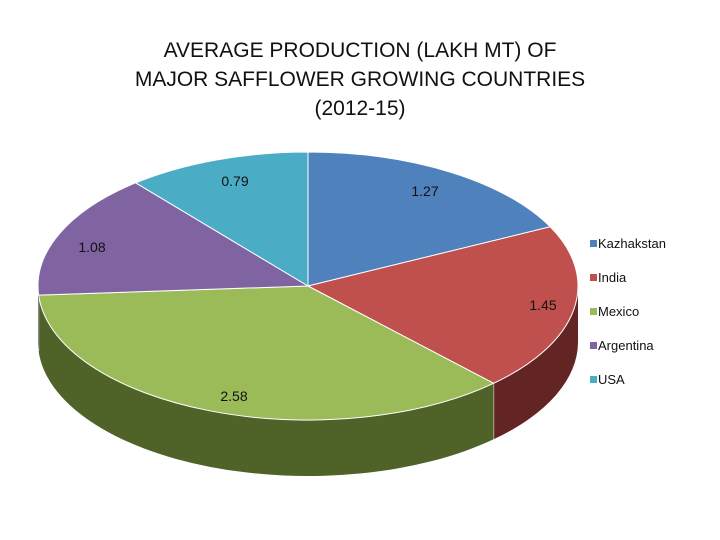 This screenshot has width=720, height=540. I want to click on title-line-2: MAJOR SAFFLOWER GROWING COUNTRIES, so click(360, 79).